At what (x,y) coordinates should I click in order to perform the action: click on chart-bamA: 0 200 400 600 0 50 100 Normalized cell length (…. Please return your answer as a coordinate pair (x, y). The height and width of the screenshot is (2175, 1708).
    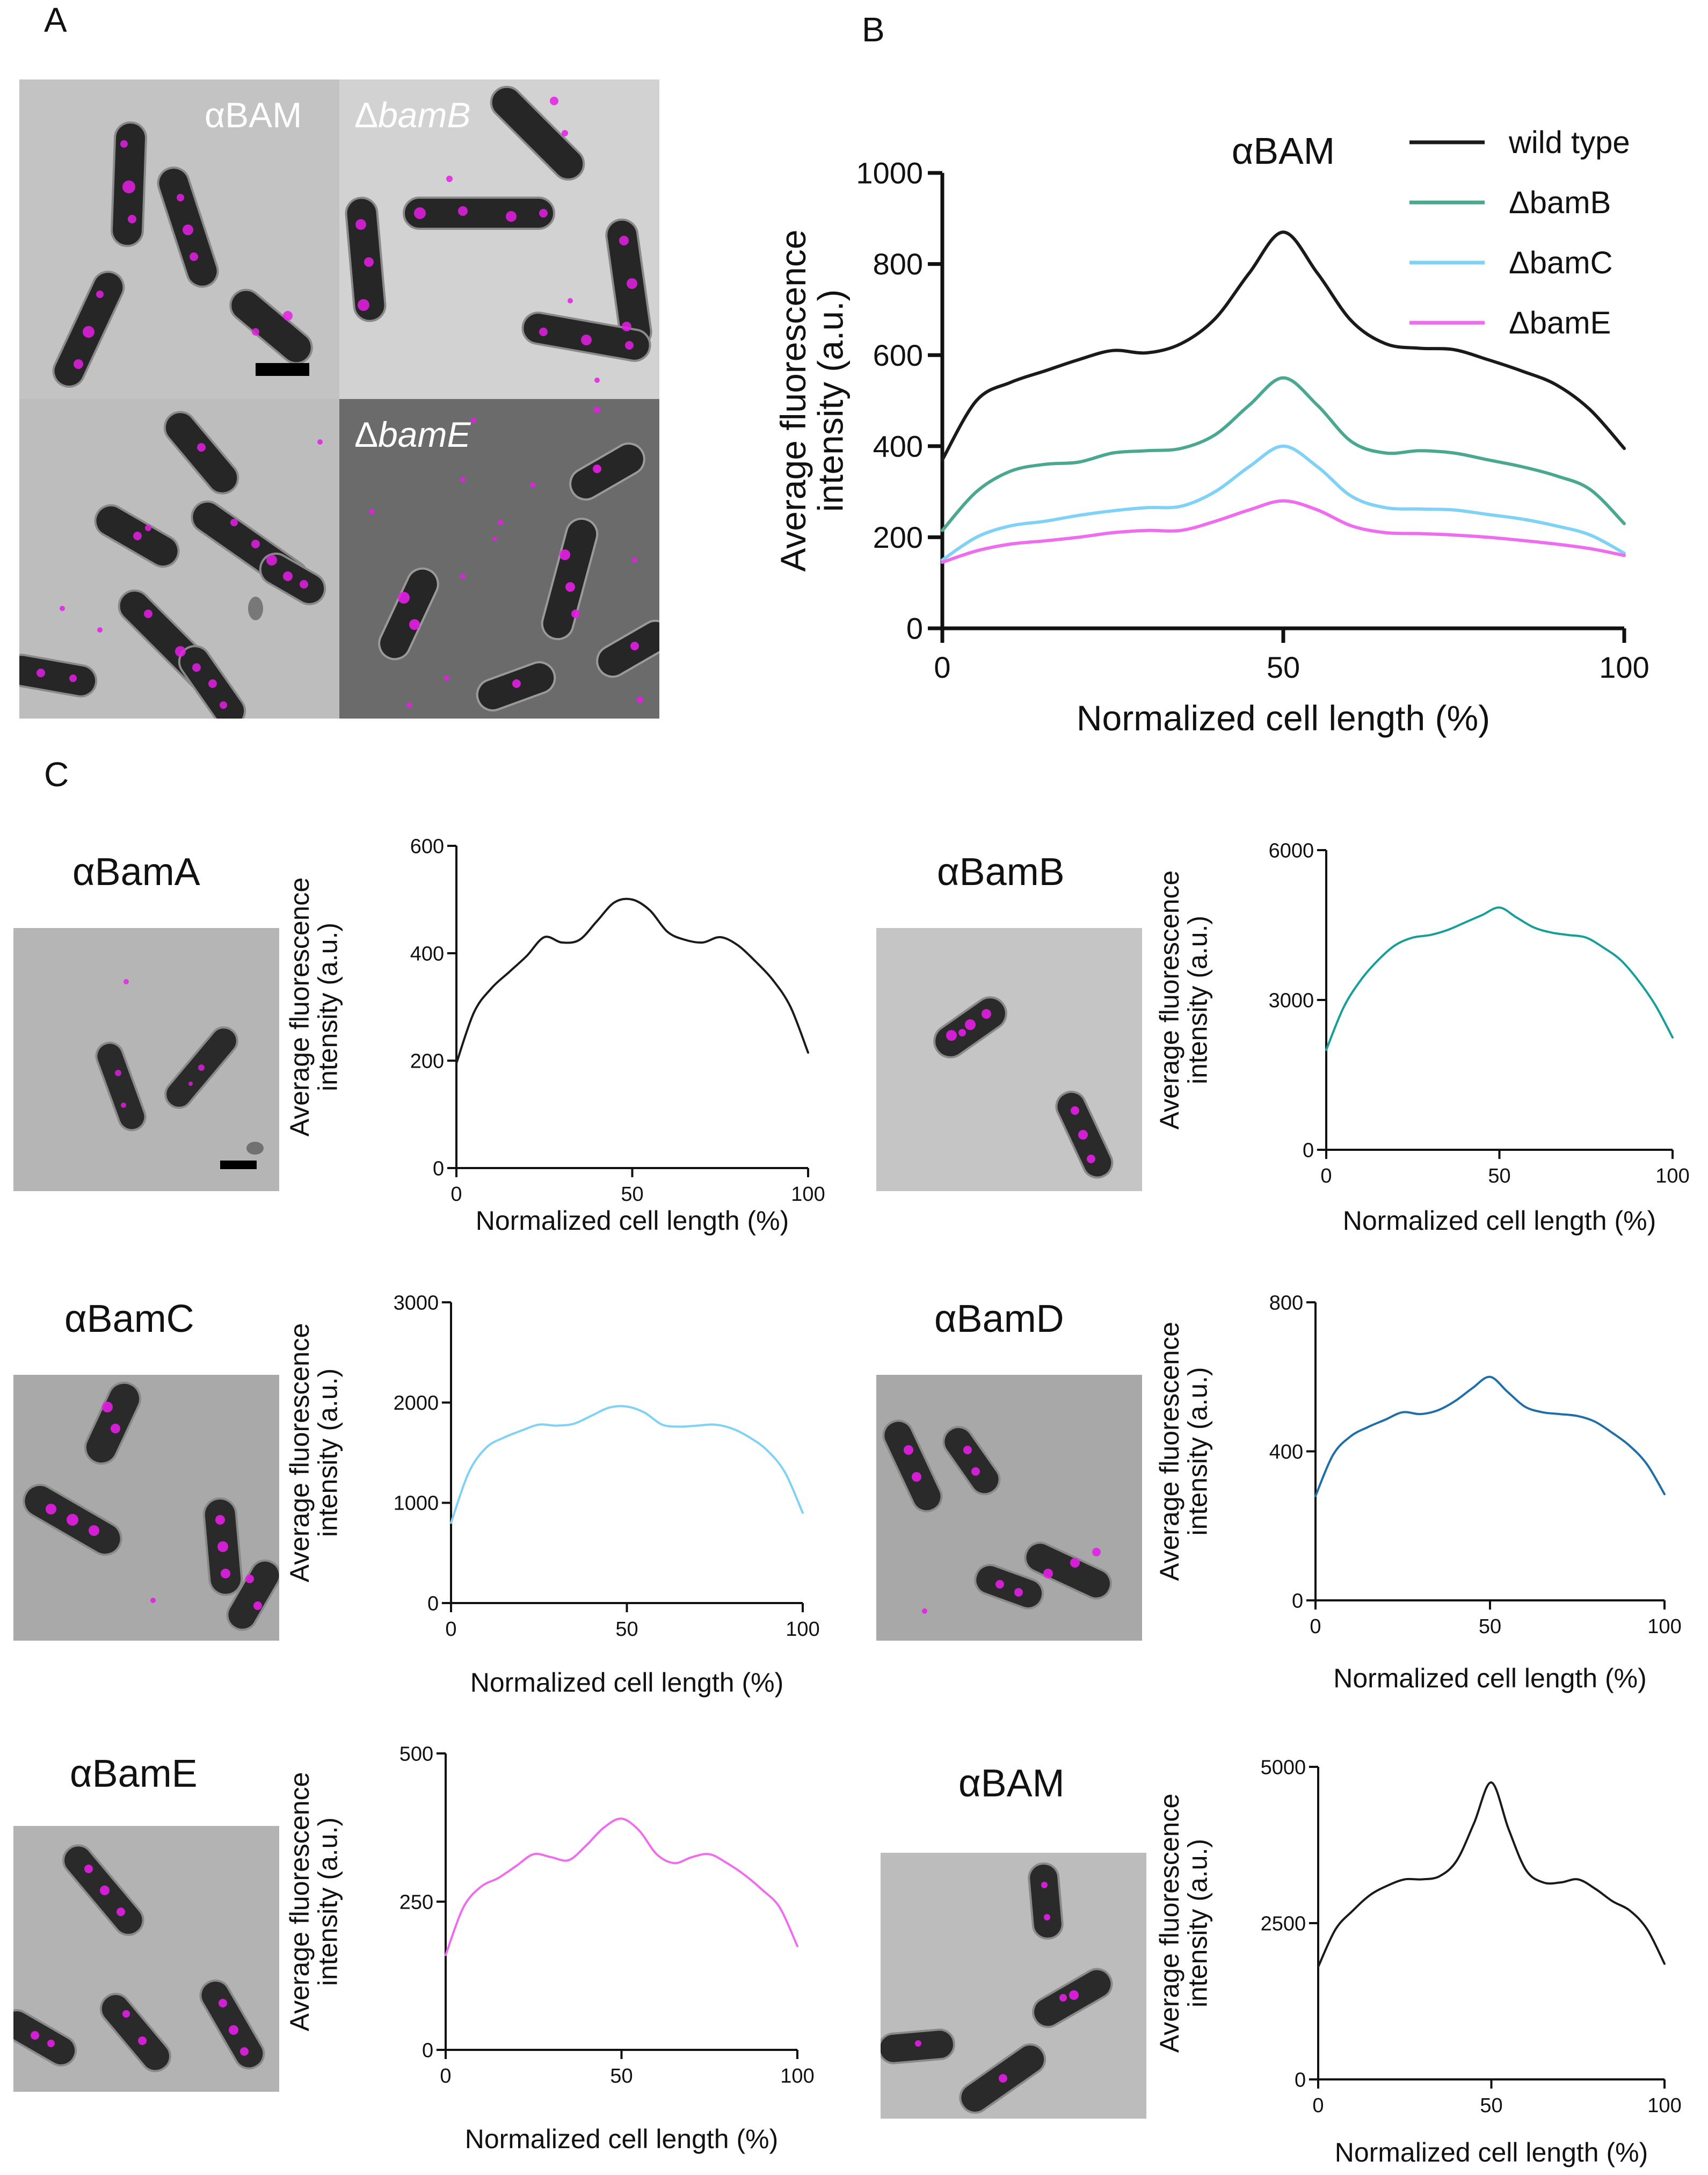
    Looking at the image, I should click on (580, 1039).